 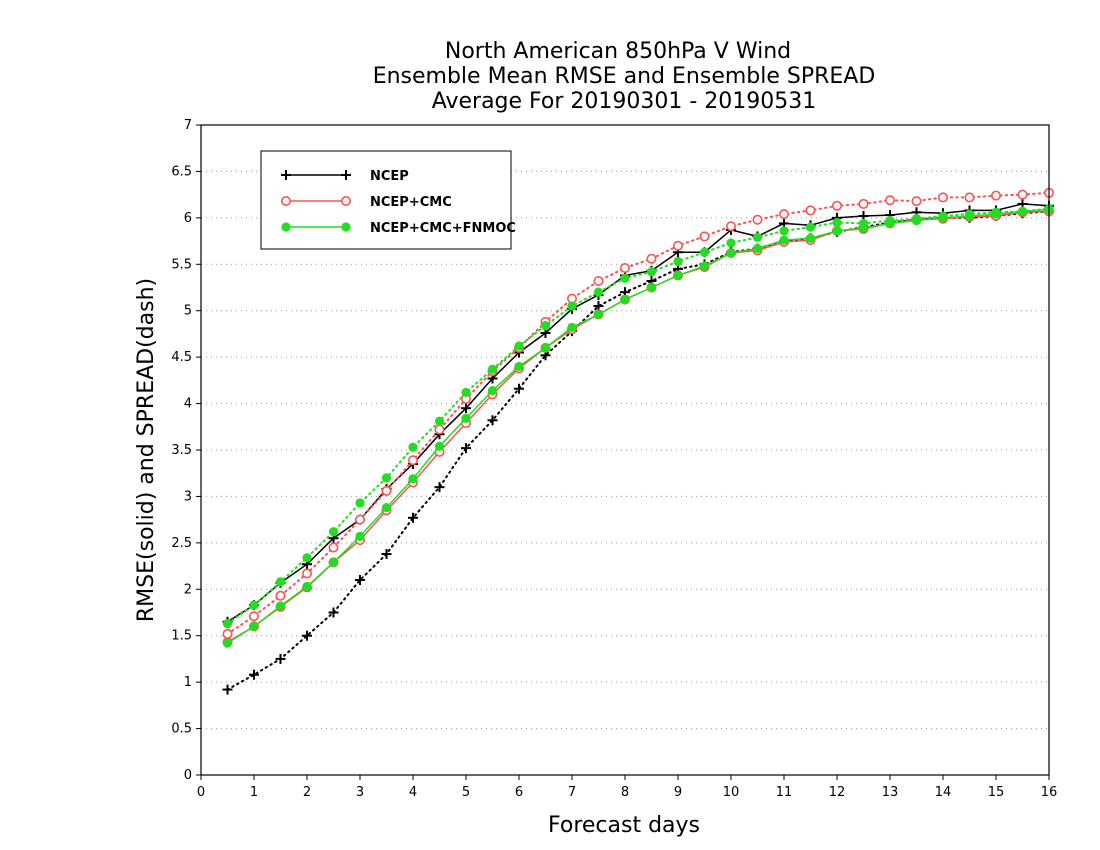 I want to click on x-tick-label: 6, so click(x=519, y=792).